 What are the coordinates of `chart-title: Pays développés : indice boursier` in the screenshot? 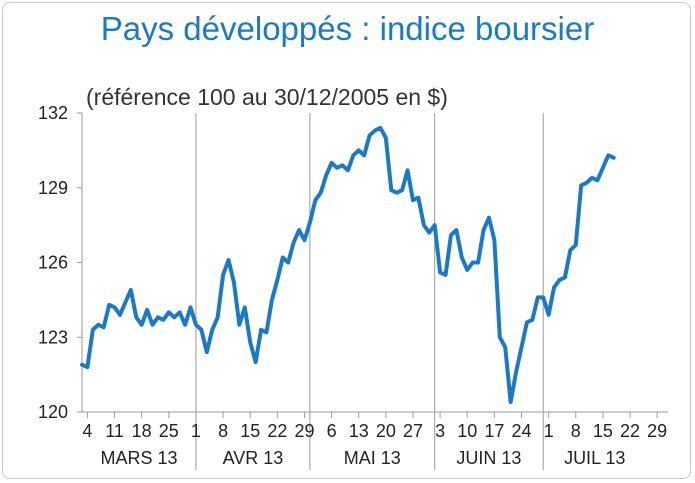 It's located at (347, 28).